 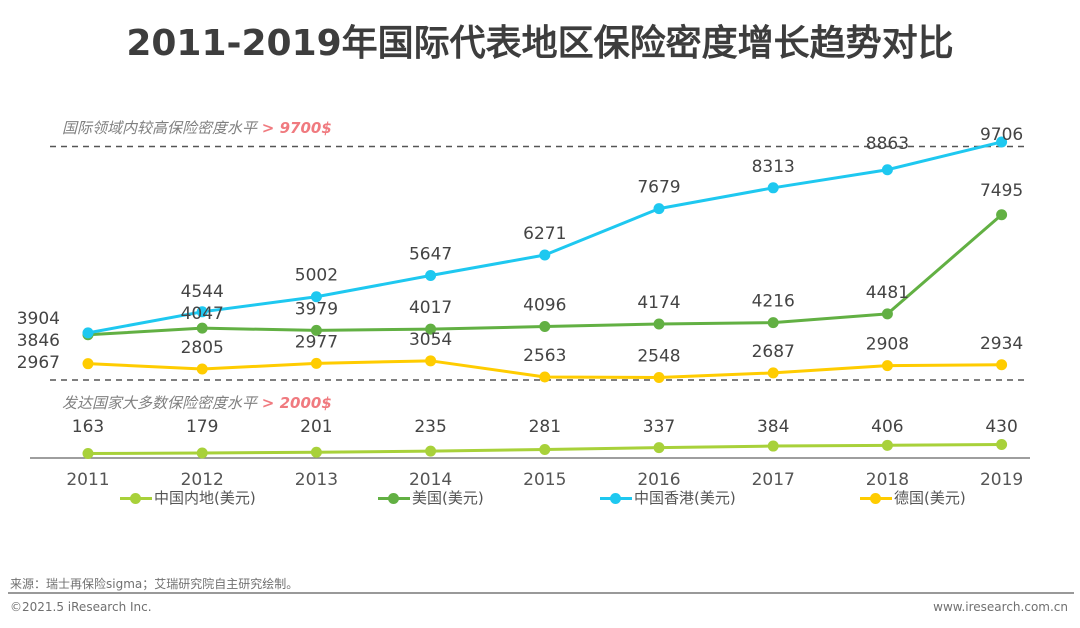 I want to click on data-label: 3846, so click(x=38, y=341).